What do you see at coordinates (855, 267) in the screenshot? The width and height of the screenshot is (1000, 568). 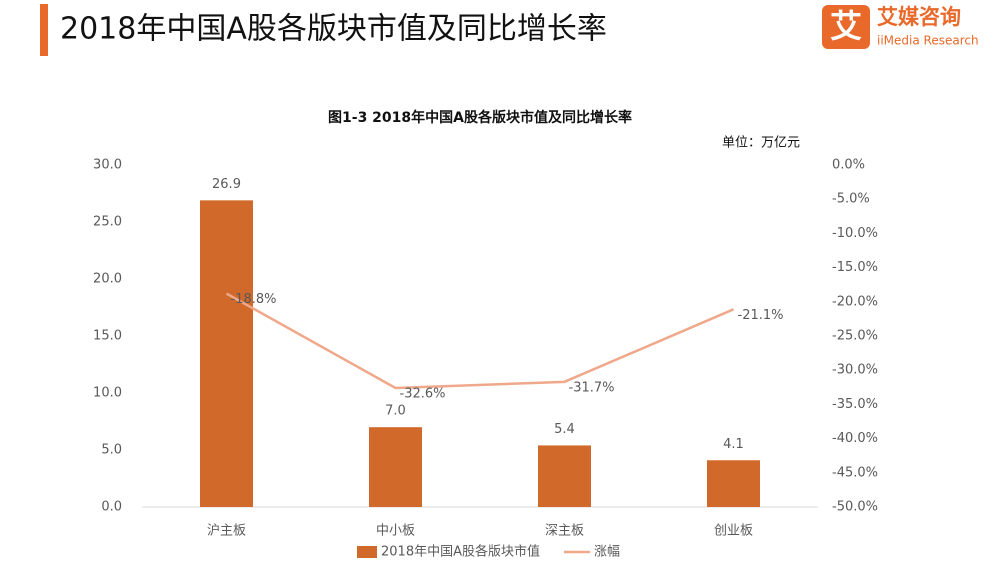 I see `y2-tick-label: -15.0%` at bounding box center [855, 267].